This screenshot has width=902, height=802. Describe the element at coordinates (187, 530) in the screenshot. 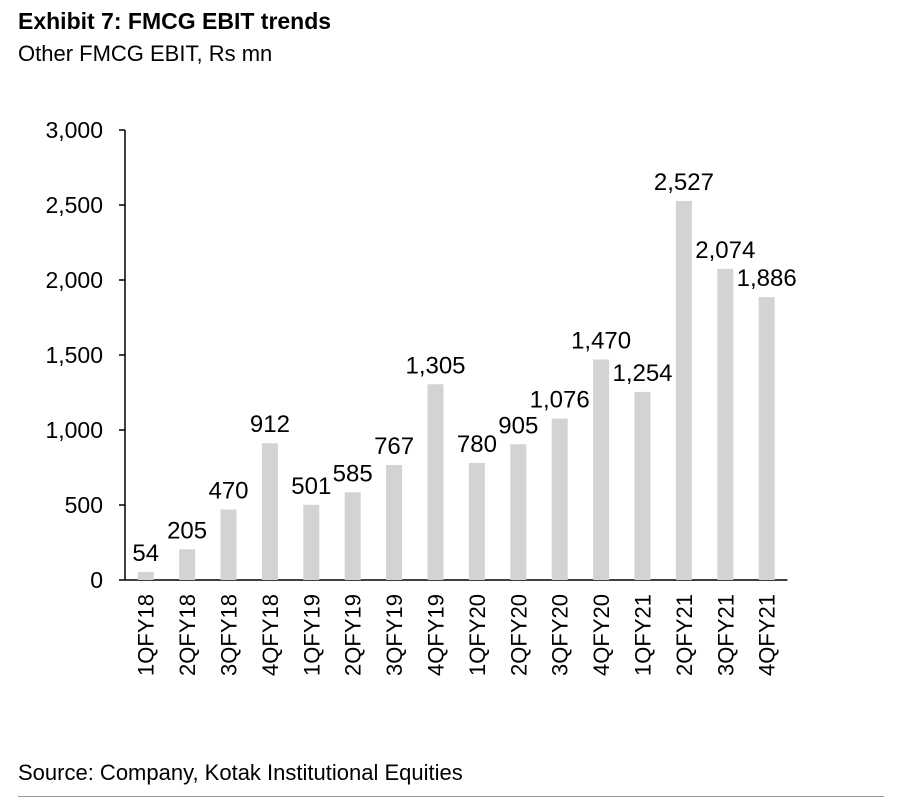

I see `data-label: 205` at that location.